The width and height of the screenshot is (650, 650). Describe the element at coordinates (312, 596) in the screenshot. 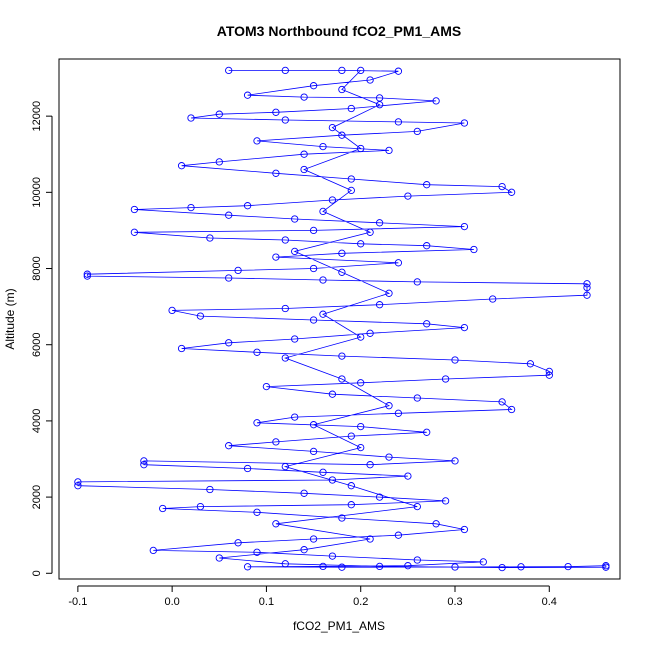

I see `x-axis: -0.1 0.0 0.1 0.2 0.3 0.4` at that location.